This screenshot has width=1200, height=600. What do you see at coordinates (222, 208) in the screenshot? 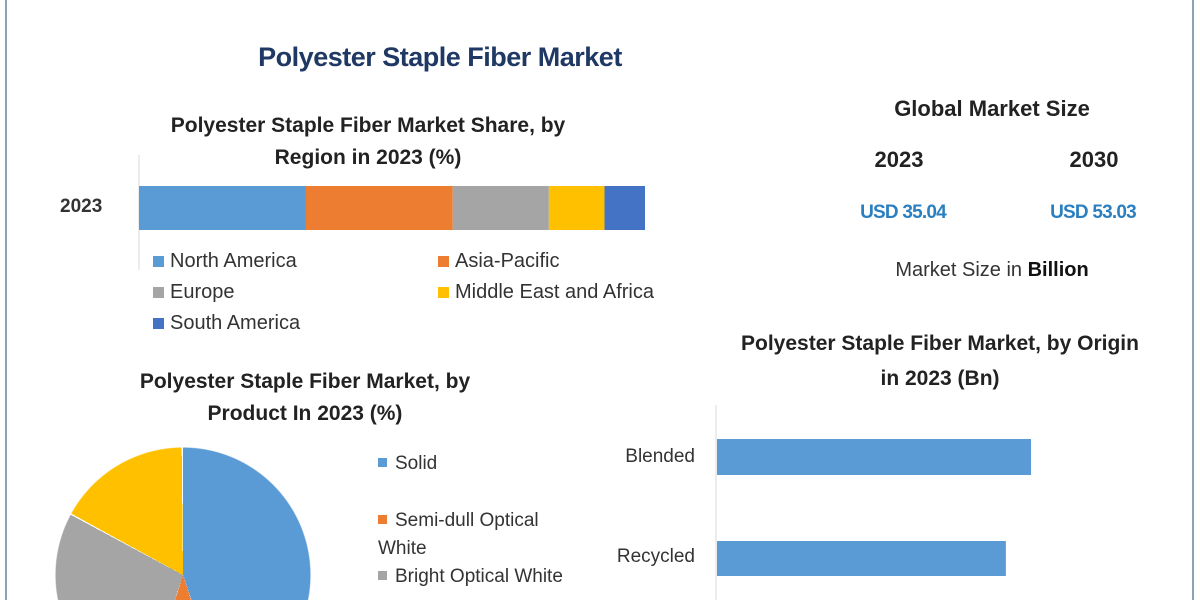
I see `region-bar-segment-north-america` at bounding box center [222, 208].